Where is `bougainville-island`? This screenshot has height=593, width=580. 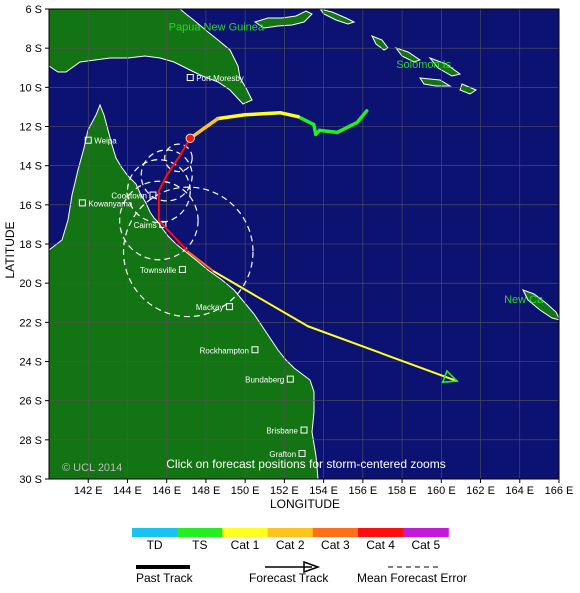 bougainville-island is located at coordinates (379, 43).